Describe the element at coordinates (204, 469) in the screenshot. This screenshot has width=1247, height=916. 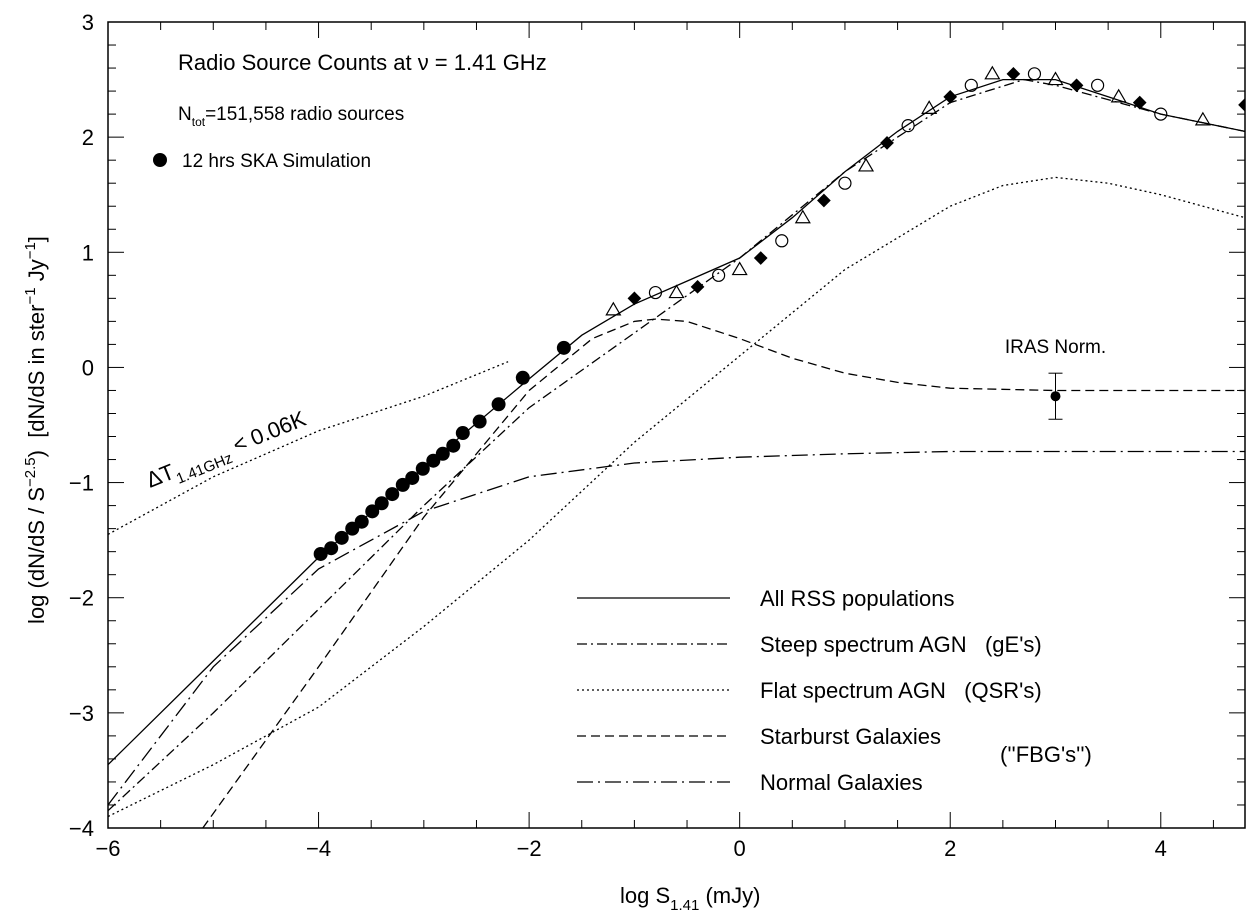
I see `script-text: 1.41GHz` at that location.